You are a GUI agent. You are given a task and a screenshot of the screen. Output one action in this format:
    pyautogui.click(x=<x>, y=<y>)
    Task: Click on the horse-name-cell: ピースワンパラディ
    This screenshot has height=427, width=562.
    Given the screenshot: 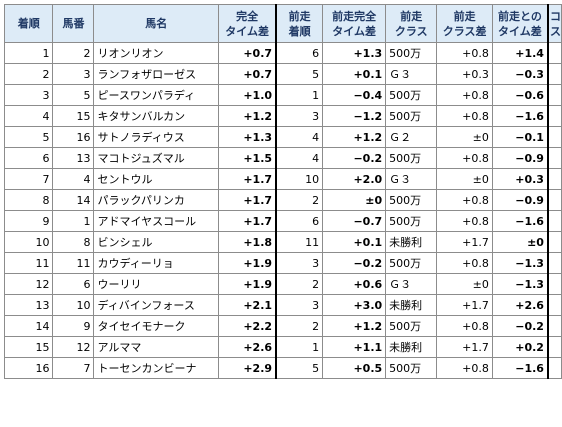 What is the action you would take?
    pyautogui.click(x=156, y=95)
    